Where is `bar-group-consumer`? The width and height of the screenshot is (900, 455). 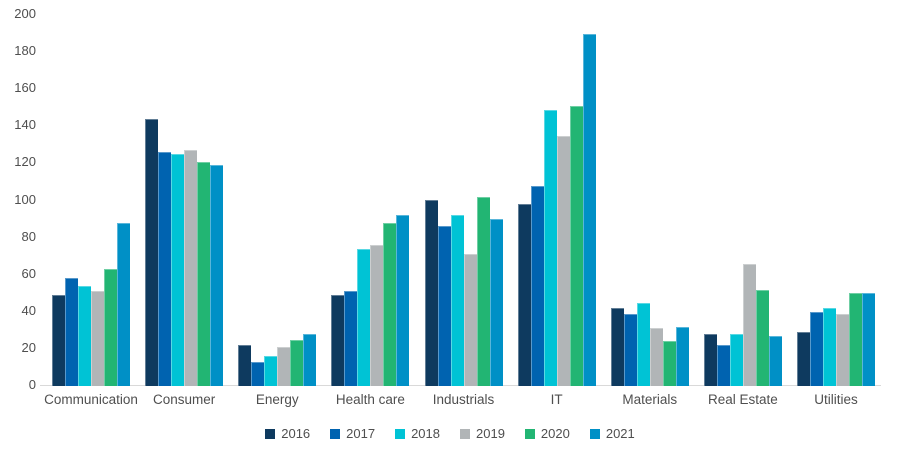
bar-group-consumer is located at coordinates (184, 193).